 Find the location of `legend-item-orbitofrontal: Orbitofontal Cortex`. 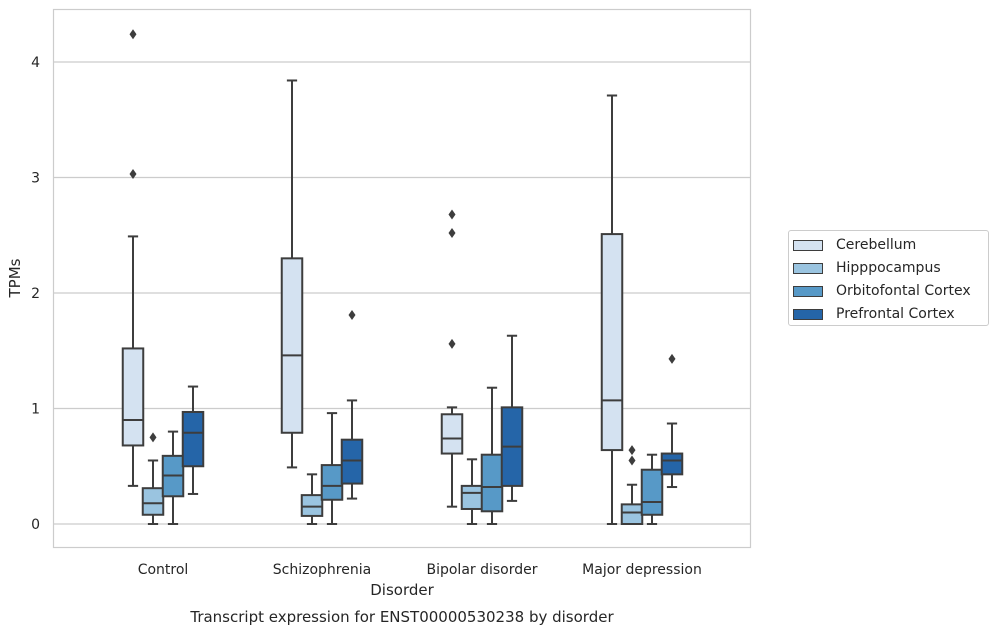

legend-item-orbitofrontal: Orbitofontal Cortex is located at coordinates (882, 291).